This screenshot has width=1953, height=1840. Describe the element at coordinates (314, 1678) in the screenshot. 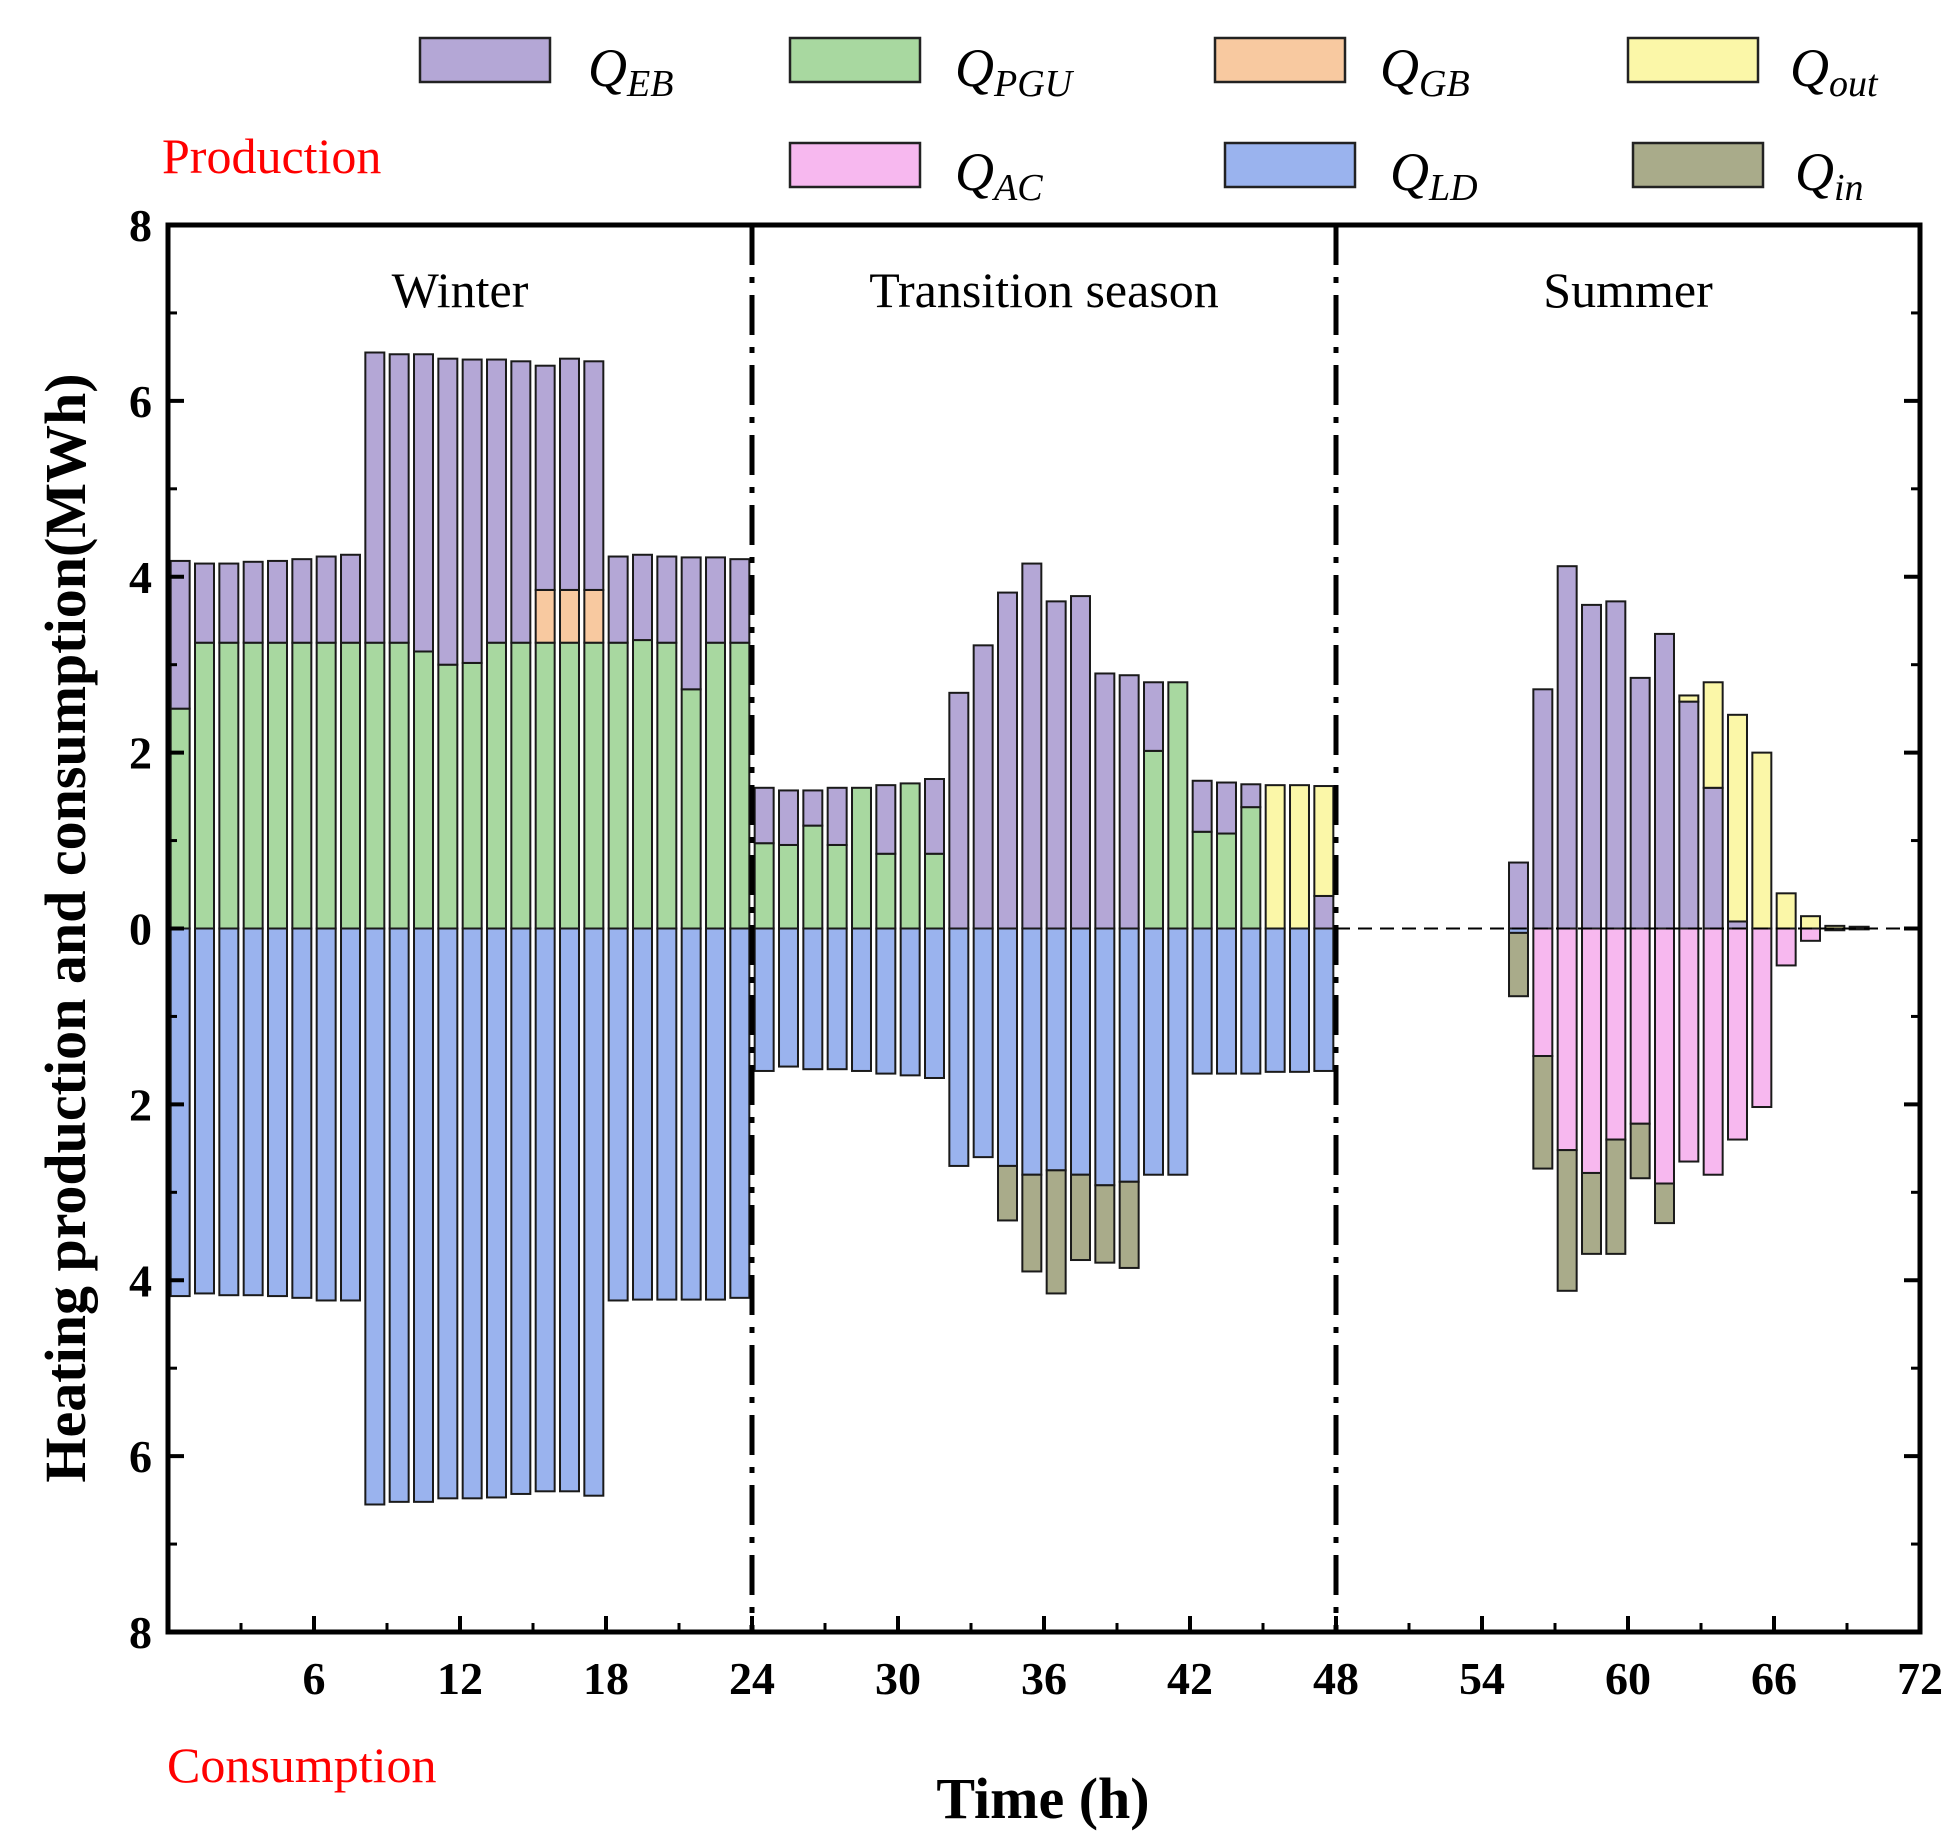

I see `x-tick-label-6: 6` at that location.